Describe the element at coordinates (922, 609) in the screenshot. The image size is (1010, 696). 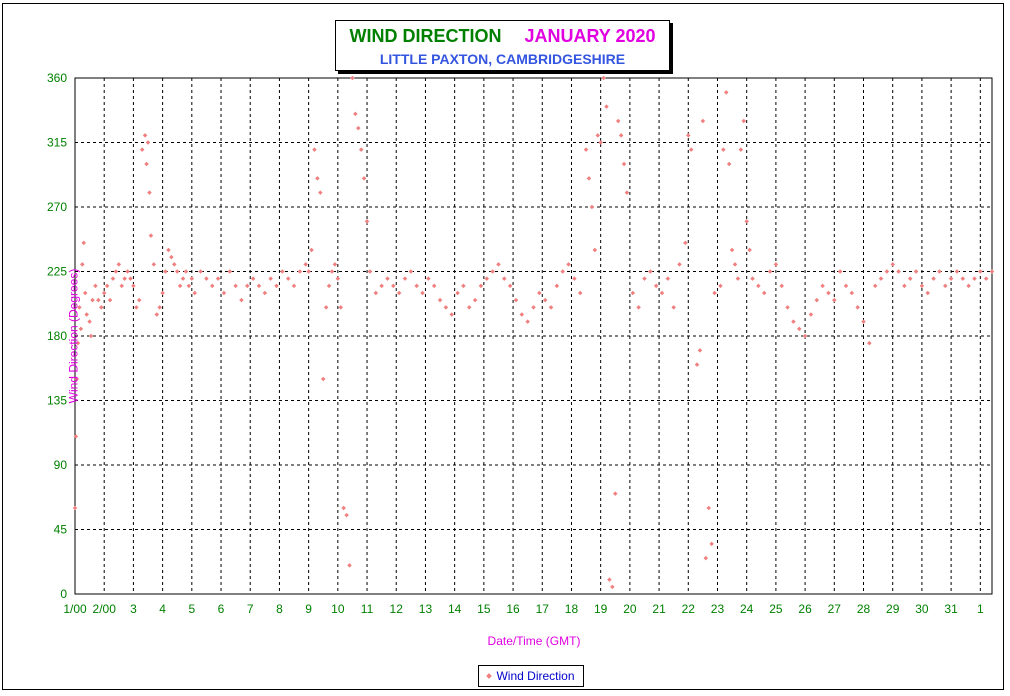
I see `x-tick-label: 30` at that location.